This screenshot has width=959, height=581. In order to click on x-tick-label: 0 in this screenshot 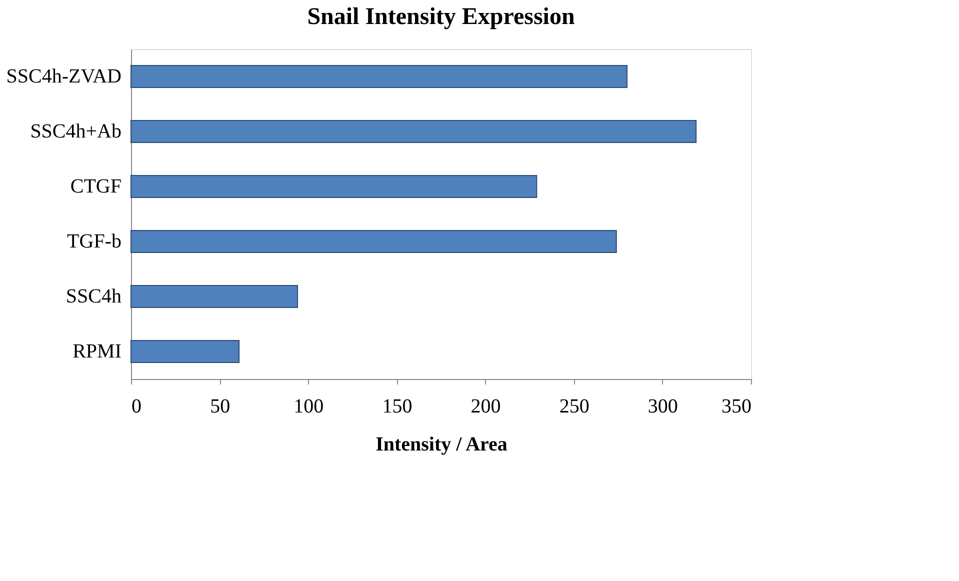, I will do `click(137, 407)`.